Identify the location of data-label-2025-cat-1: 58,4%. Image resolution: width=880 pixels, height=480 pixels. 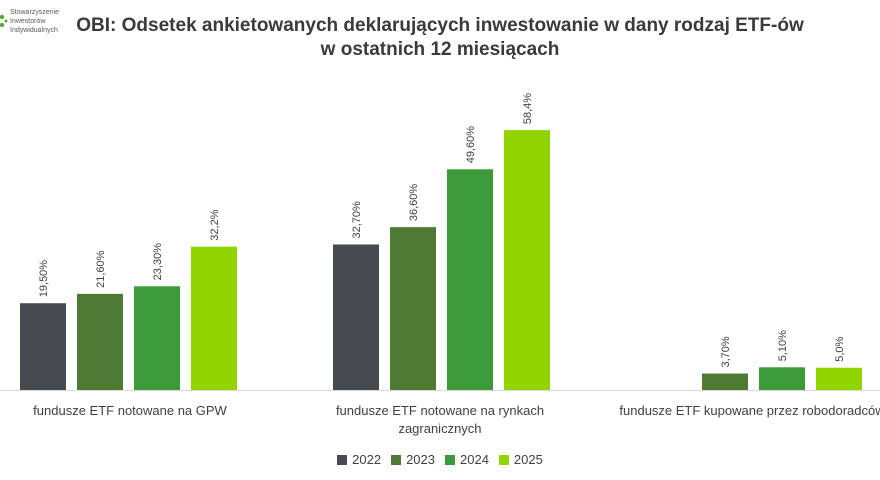
(528, 108).